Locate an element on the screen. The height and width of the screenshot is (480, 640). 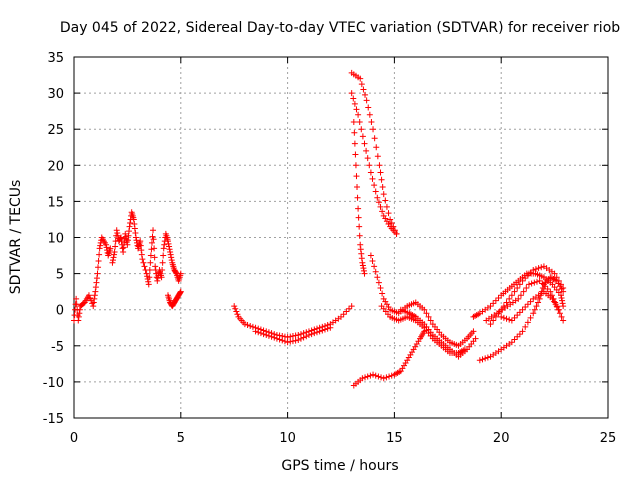
y-tick-label: 5 is located at coordinates (60, 275).